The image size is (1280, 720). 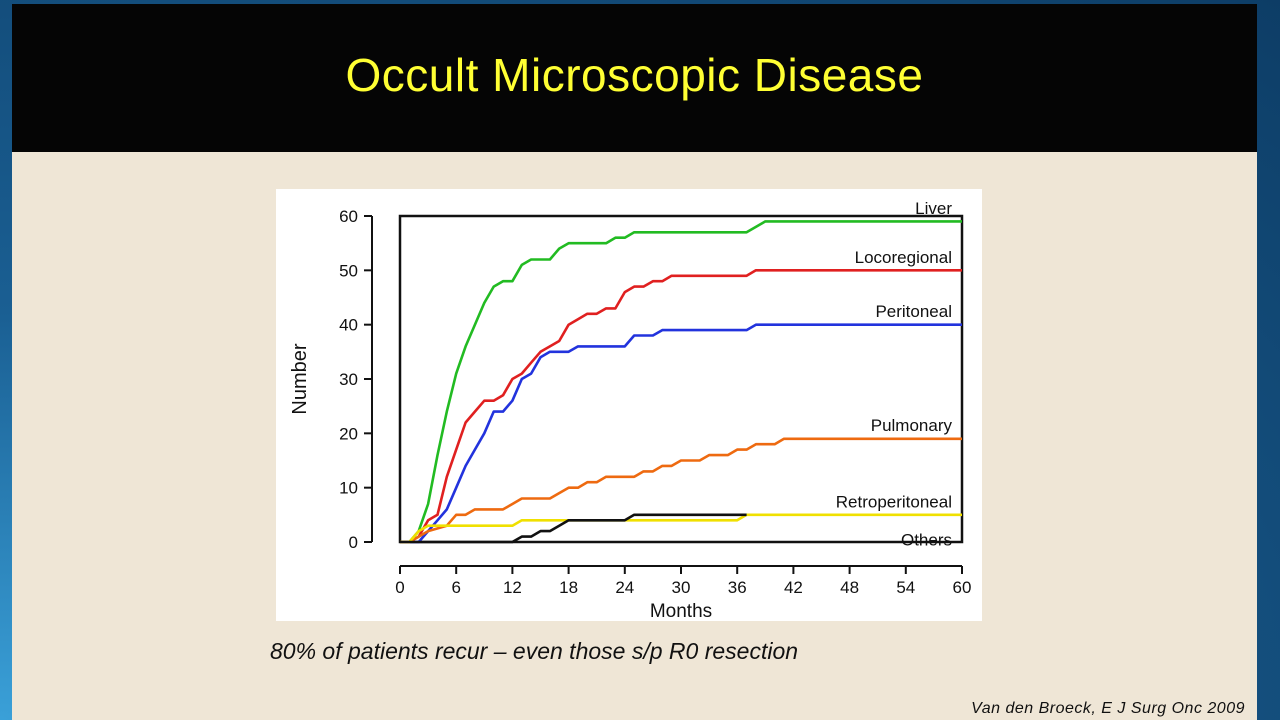 I want to click on x-tick-label: 0, so click(x=399, y=587).